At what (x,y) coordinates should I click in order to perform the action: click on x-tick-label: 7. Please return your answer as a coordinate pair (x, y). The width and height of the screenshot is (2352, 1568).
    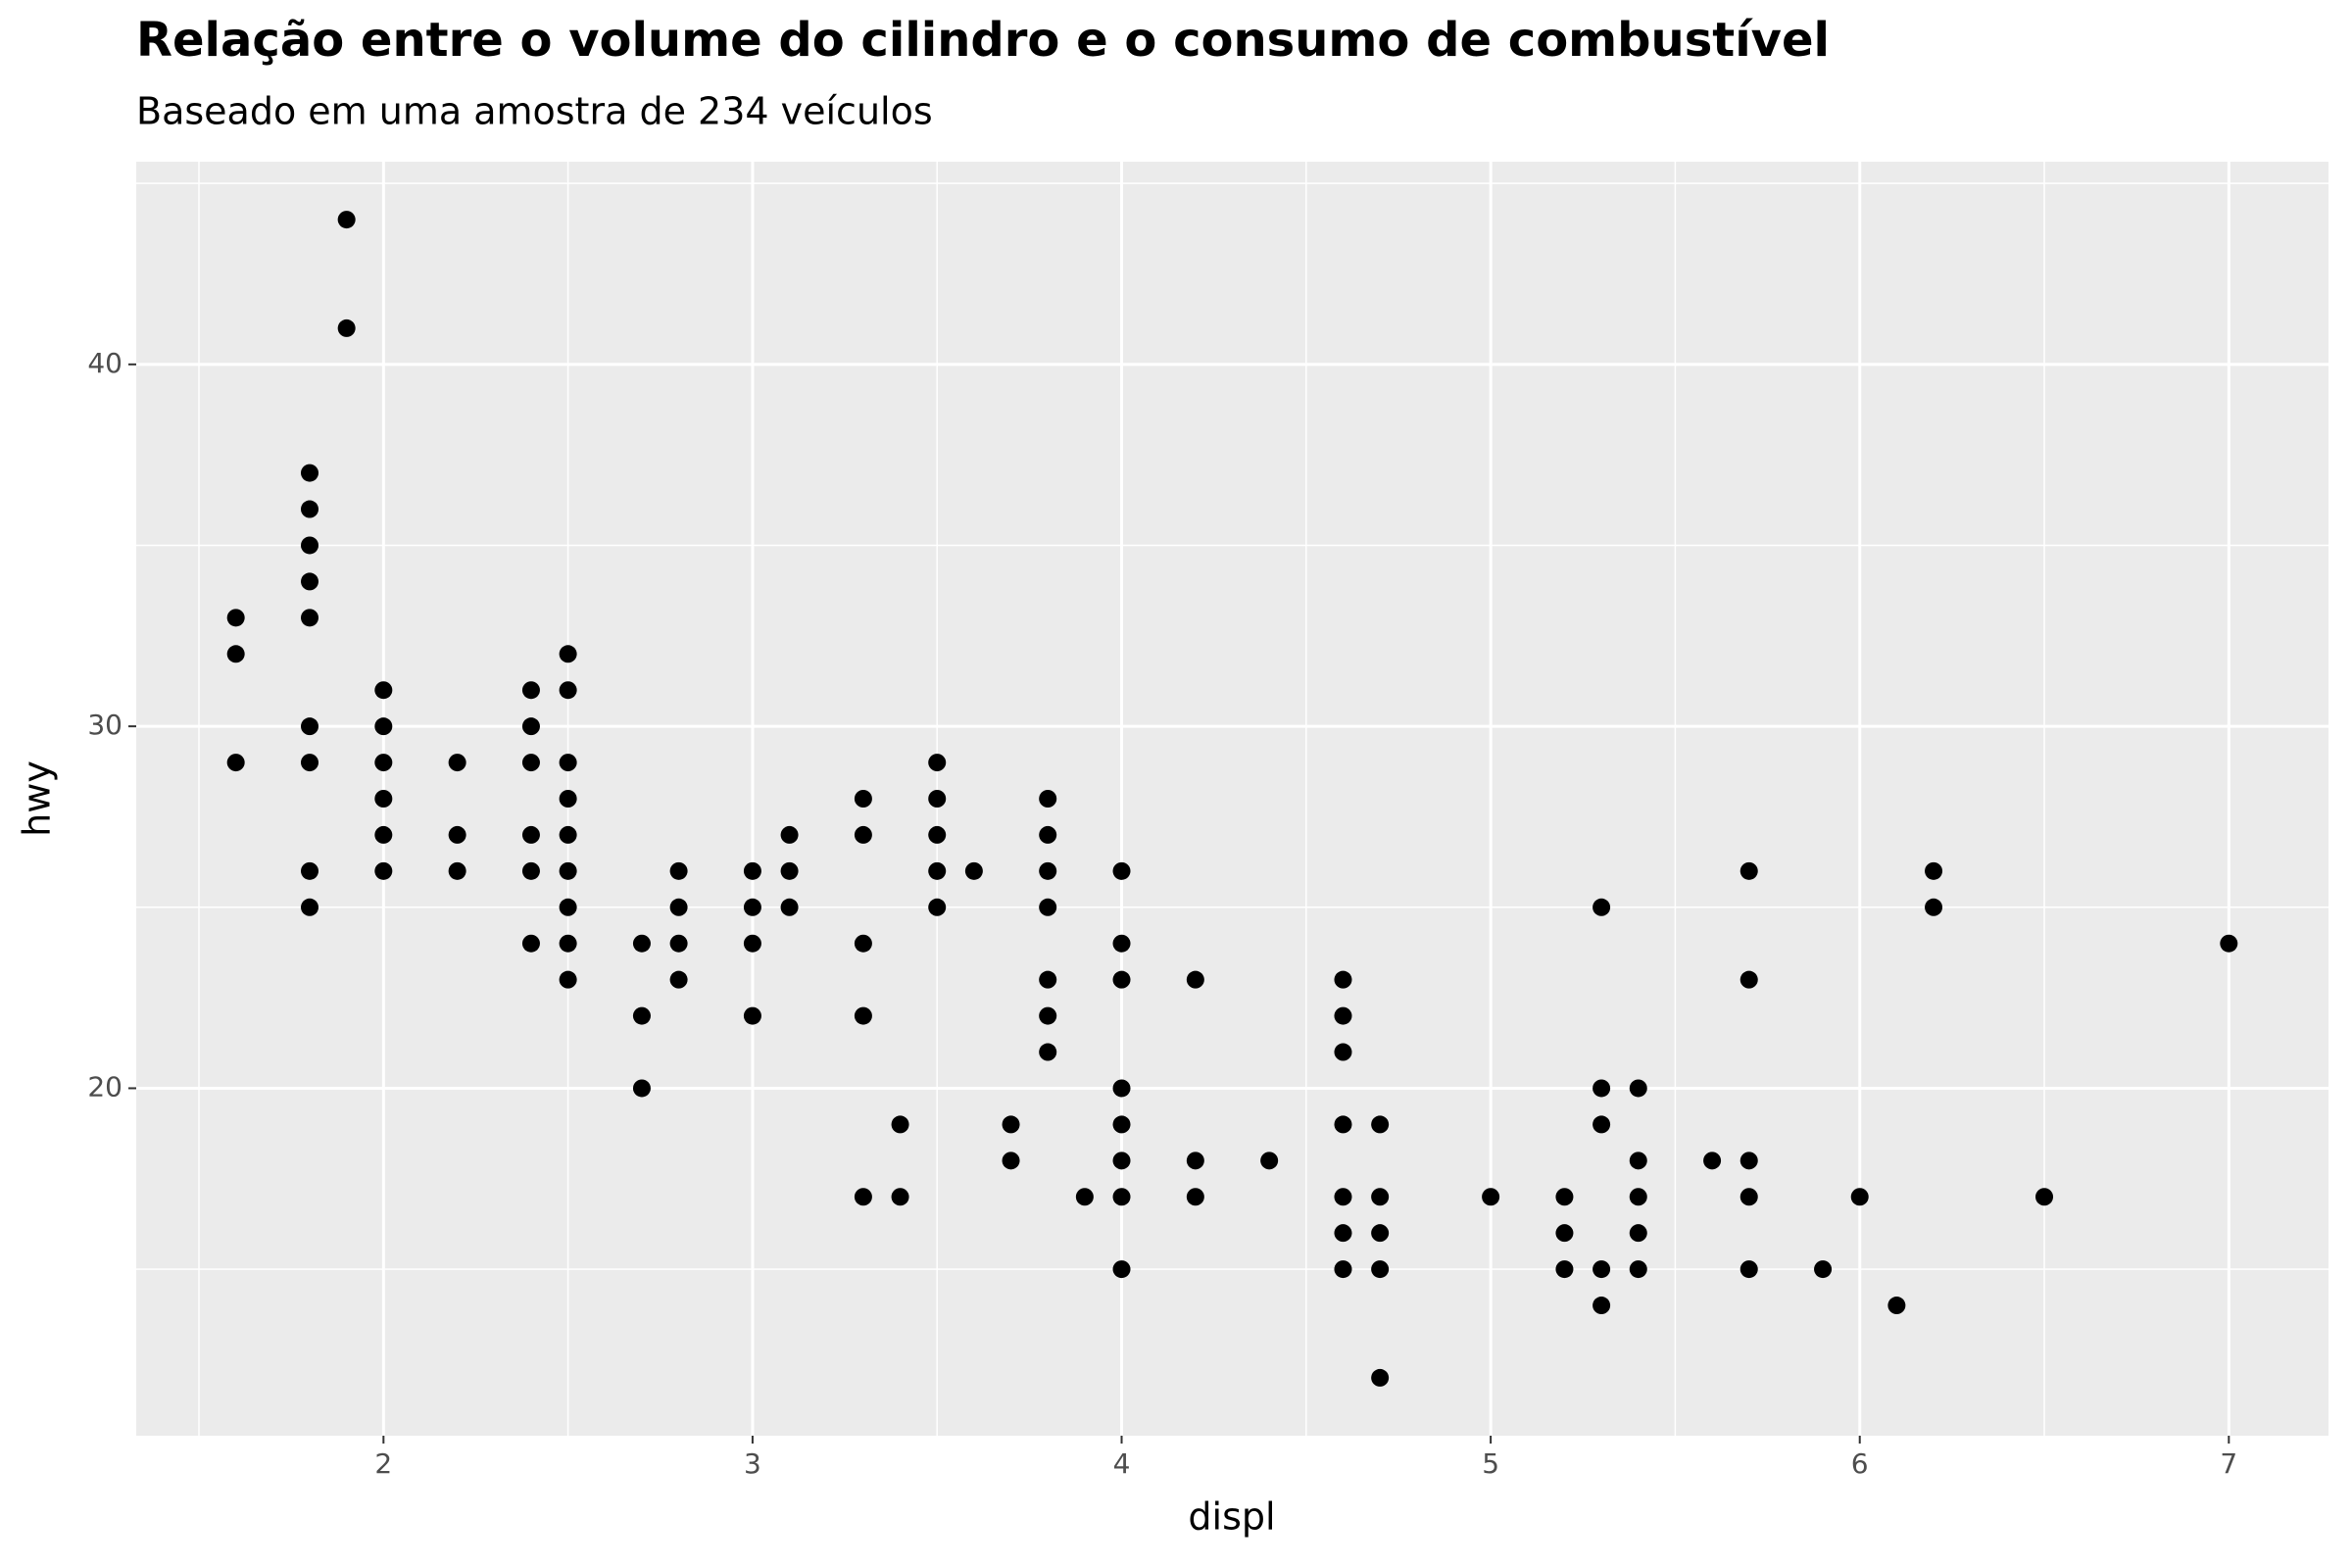
    Looking at the image, I should click on (2228, 1464).